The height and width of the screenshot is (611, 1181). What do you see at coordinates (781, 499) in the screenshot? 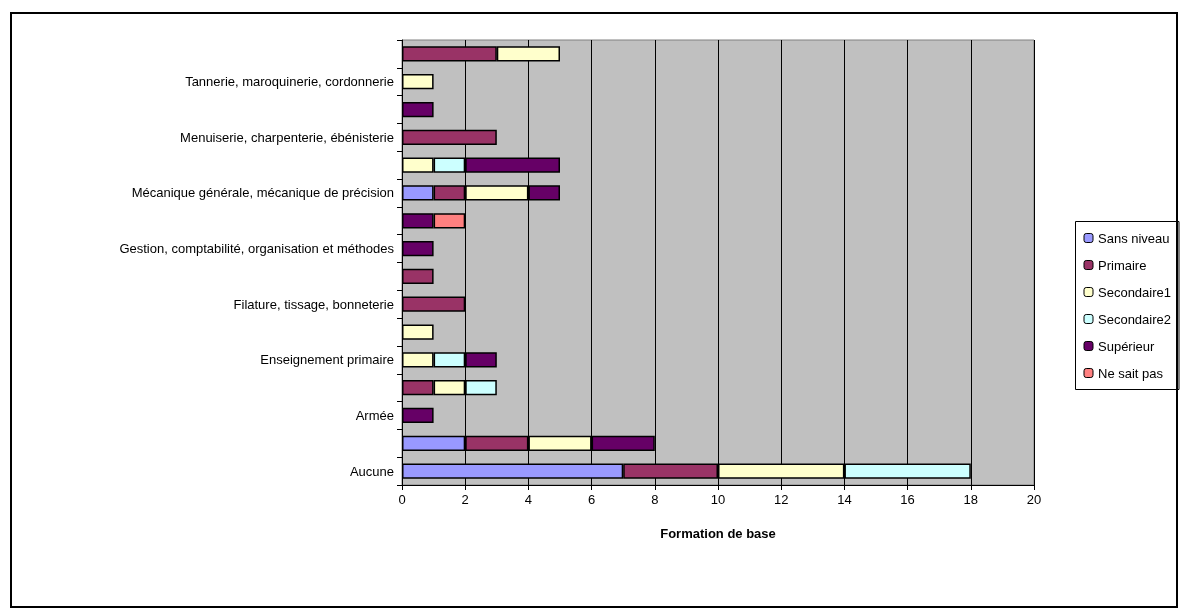
I see `x-tick-label: 12` at bounding box center [781, 499].